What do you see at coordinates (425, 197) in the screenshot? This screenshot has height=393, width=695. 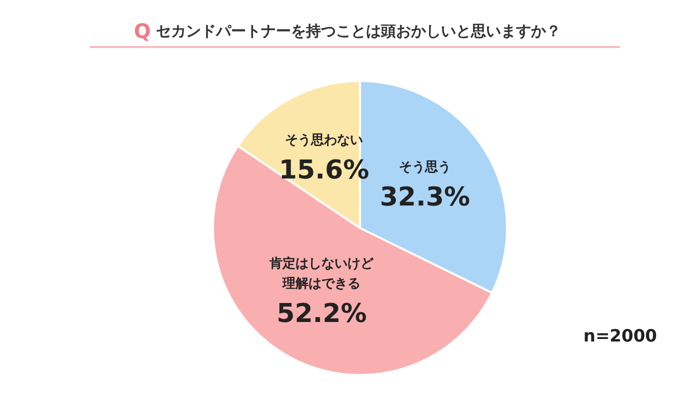 I see `data-label: 32.3%` at bounding box center [425, 197].